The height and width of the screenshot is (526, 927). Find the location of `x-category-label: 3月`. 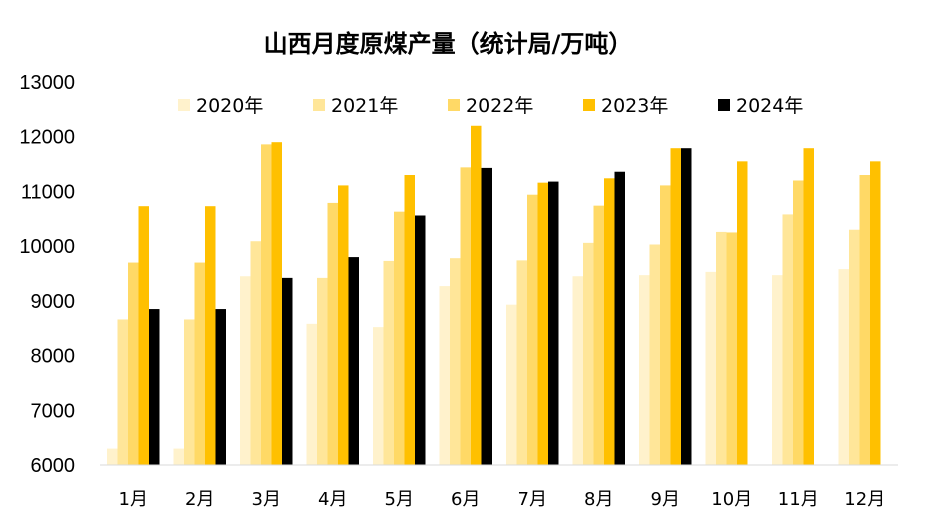

x-category-label: 3月 is located at coordinates (266, 499).